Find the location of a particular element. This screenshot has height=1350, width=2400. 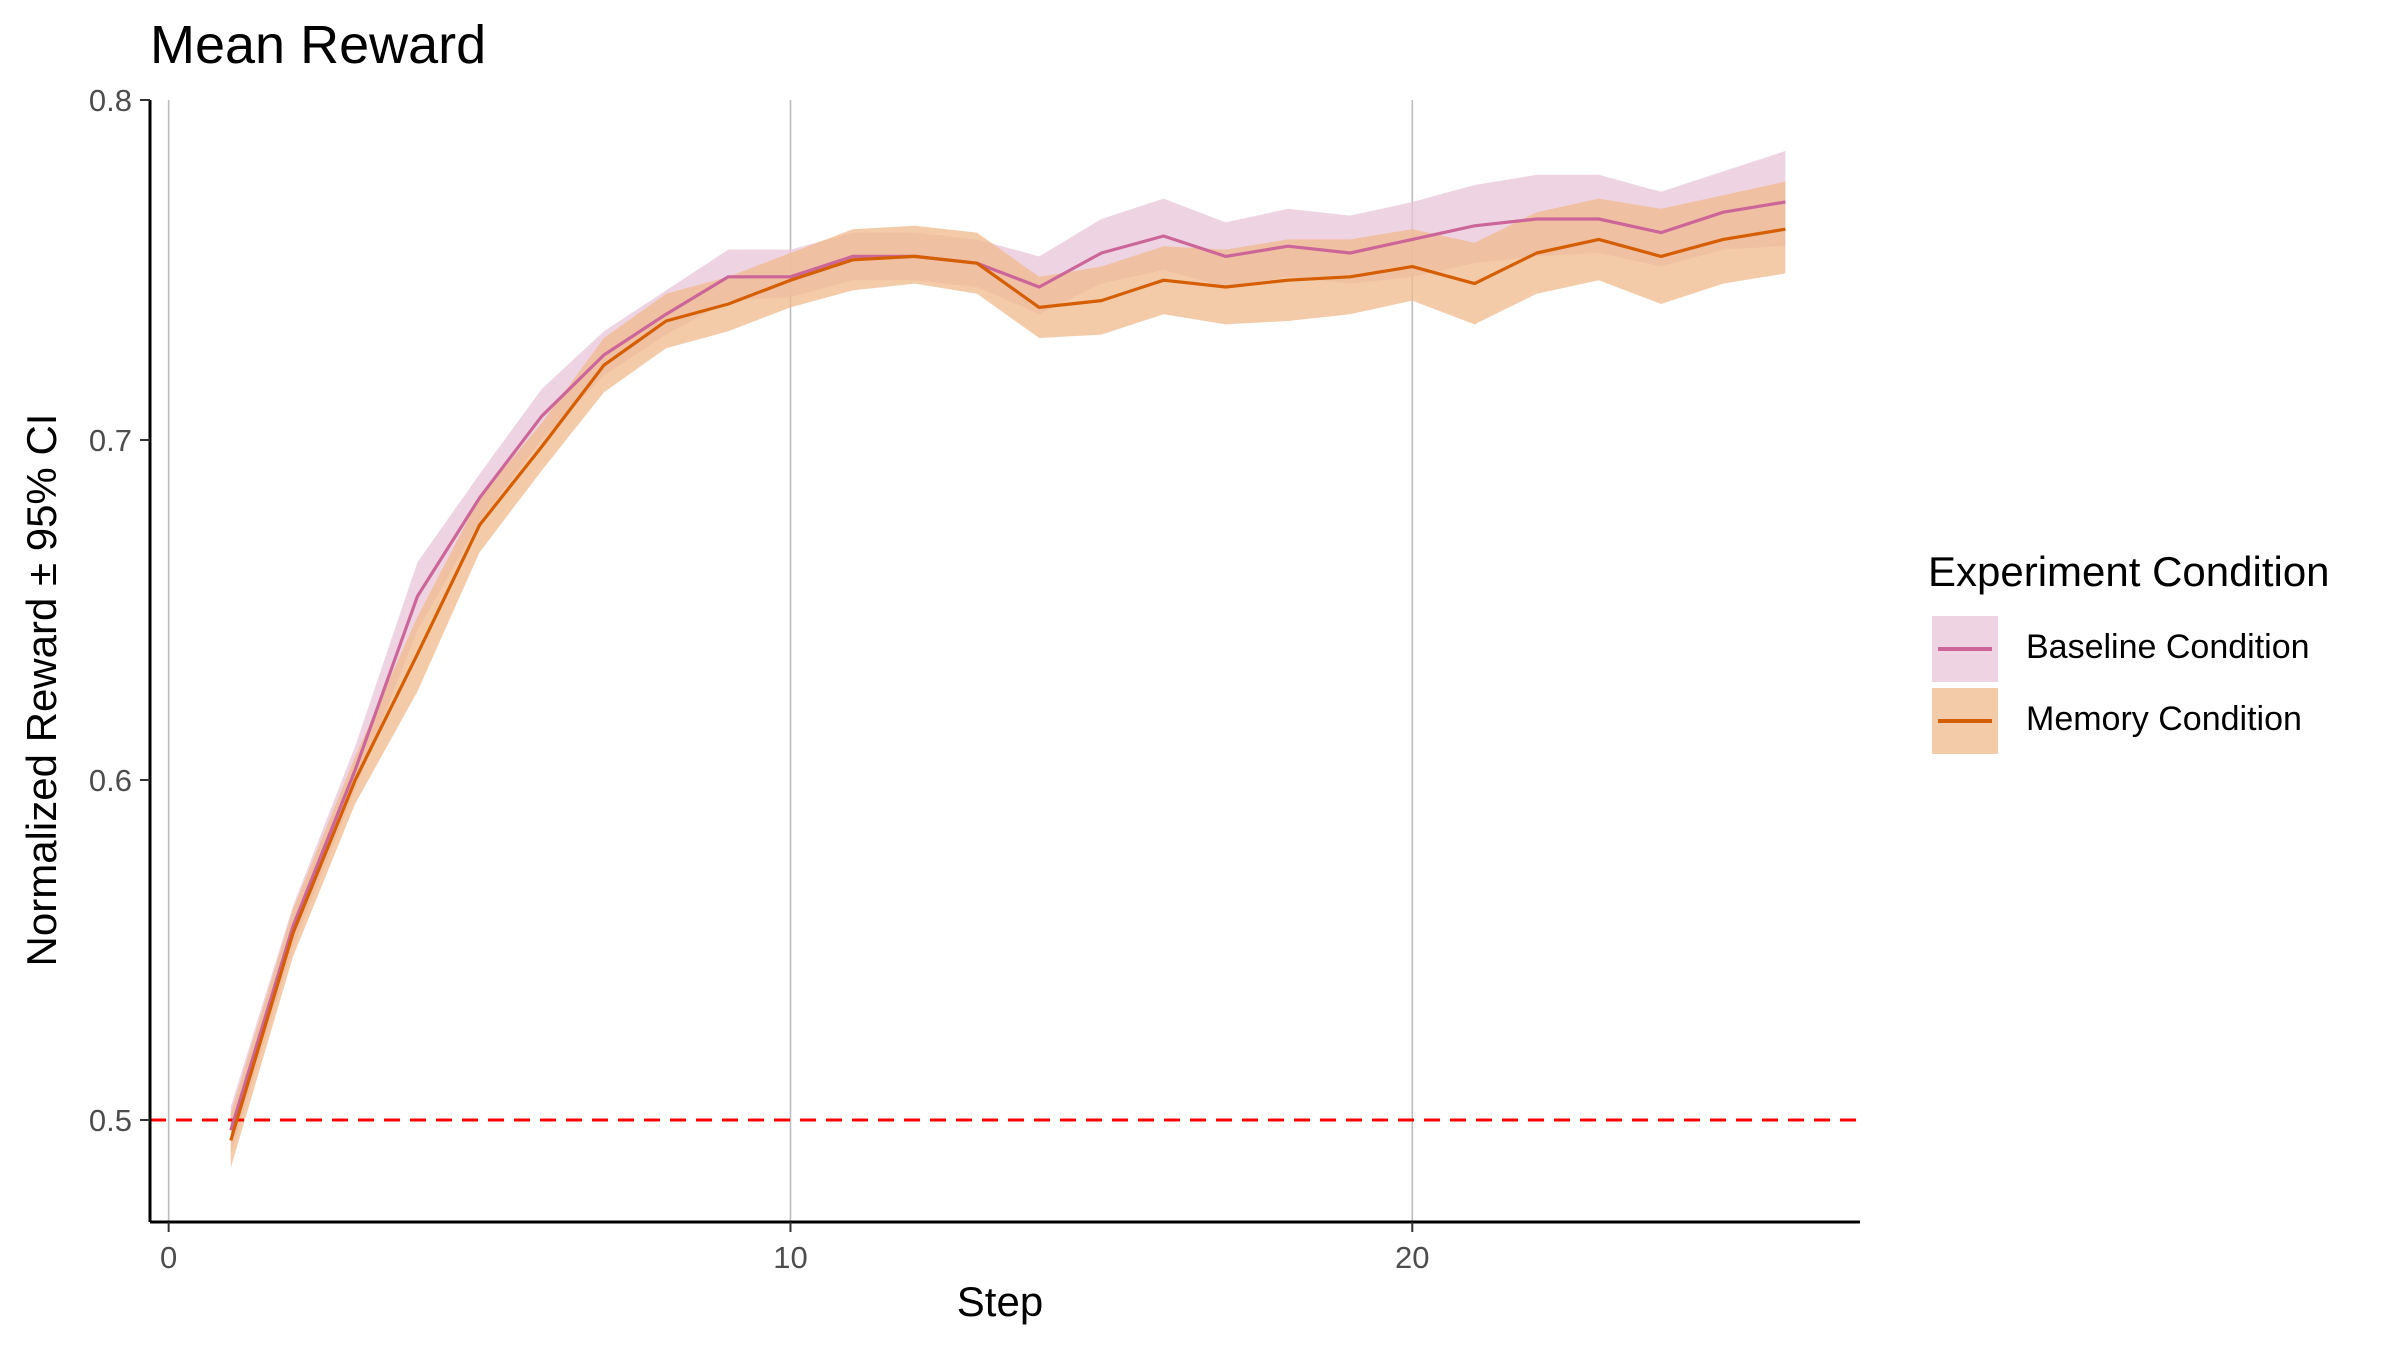

x-tick-label: 0 is located at coordinates (168, 1257).